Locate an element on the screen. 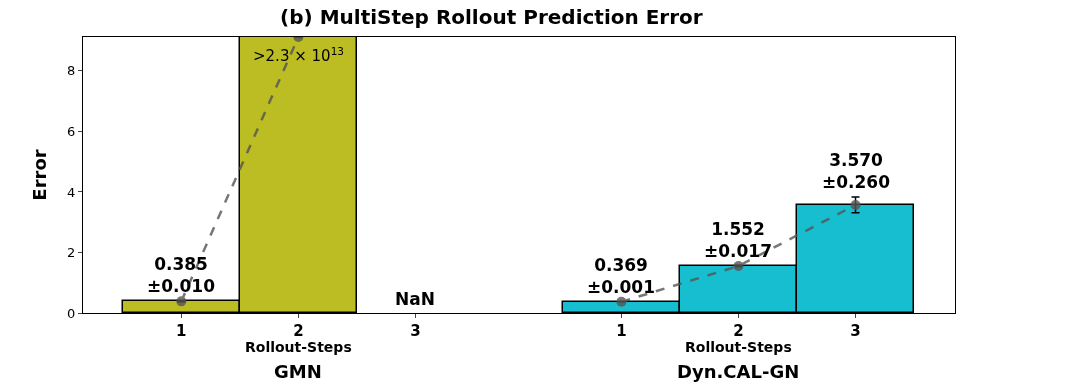 This screenshot has width=1080, height=386. y-tick-label: 4 is located at coordinates (71, 192).